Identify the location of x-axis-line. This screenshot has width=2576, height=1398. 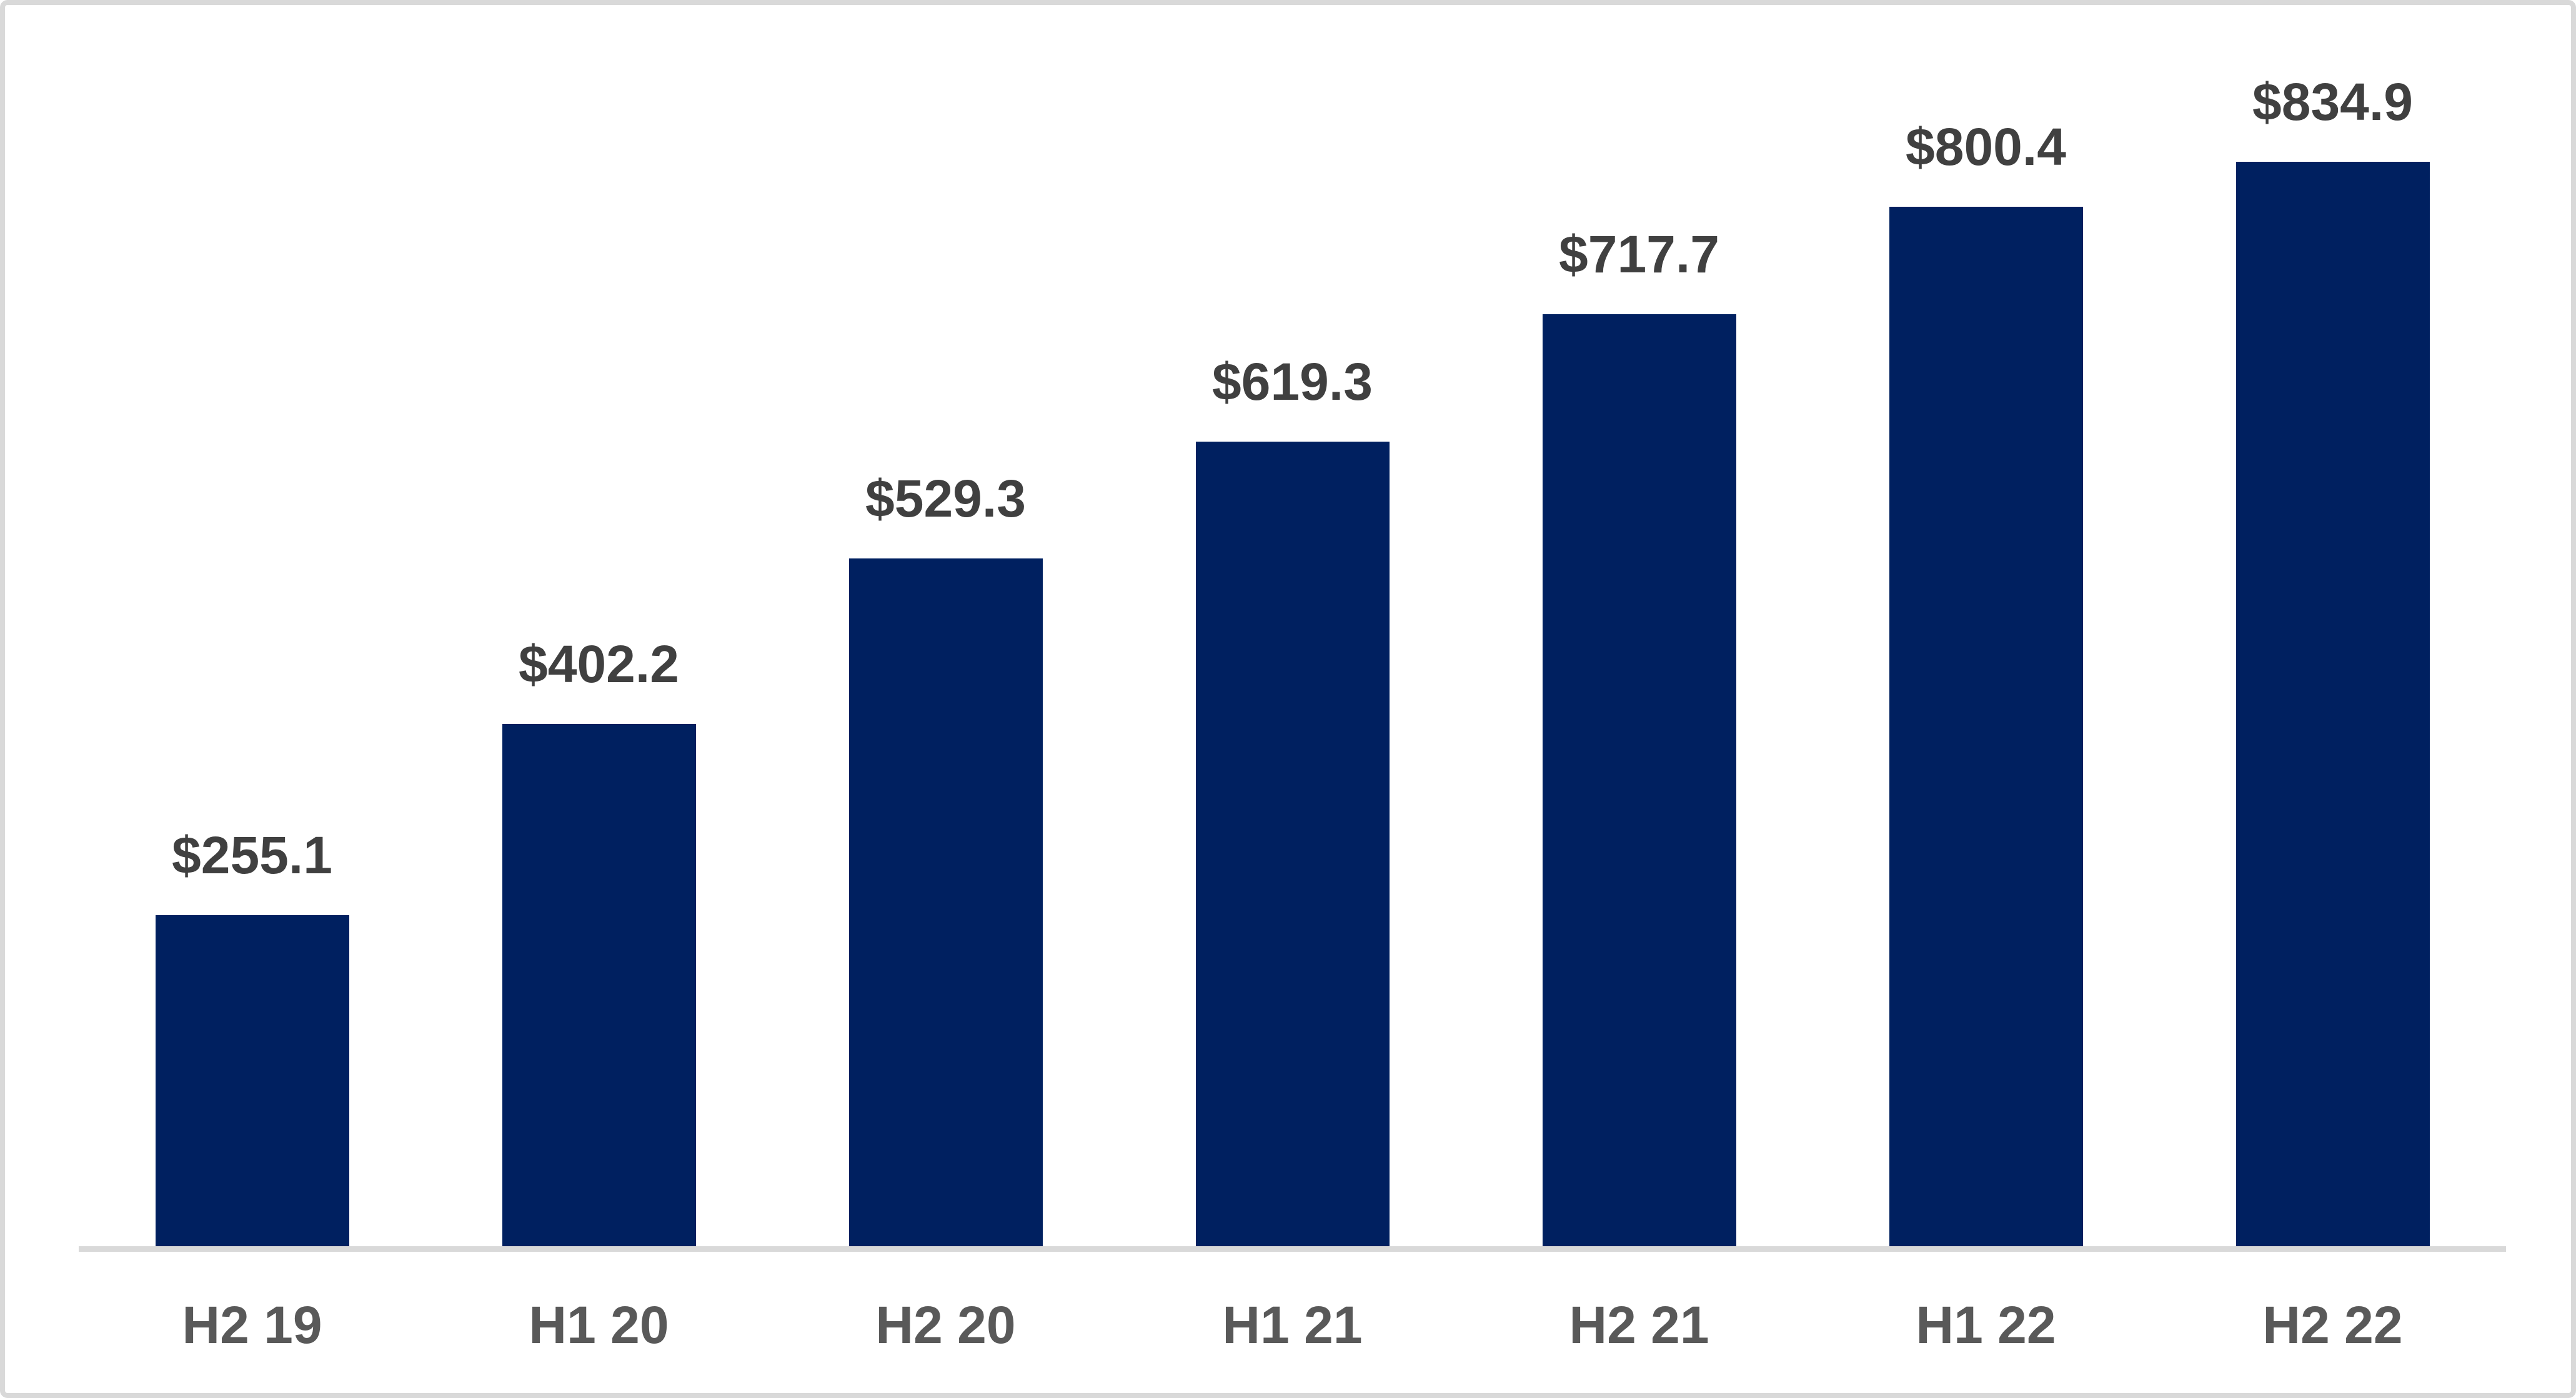
(1292, 1249).